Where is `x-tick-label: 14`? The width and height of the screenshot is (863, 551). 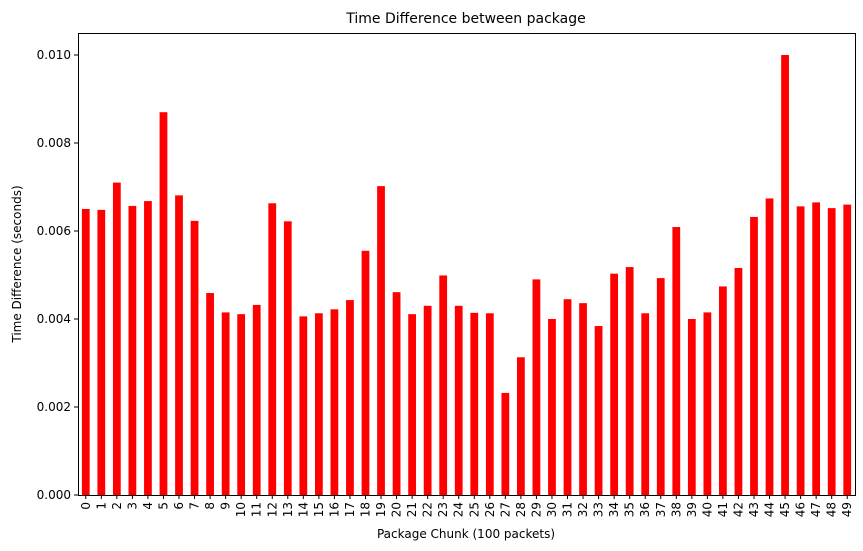
x-tick-label: 14 is located at coordinates (303, 509).